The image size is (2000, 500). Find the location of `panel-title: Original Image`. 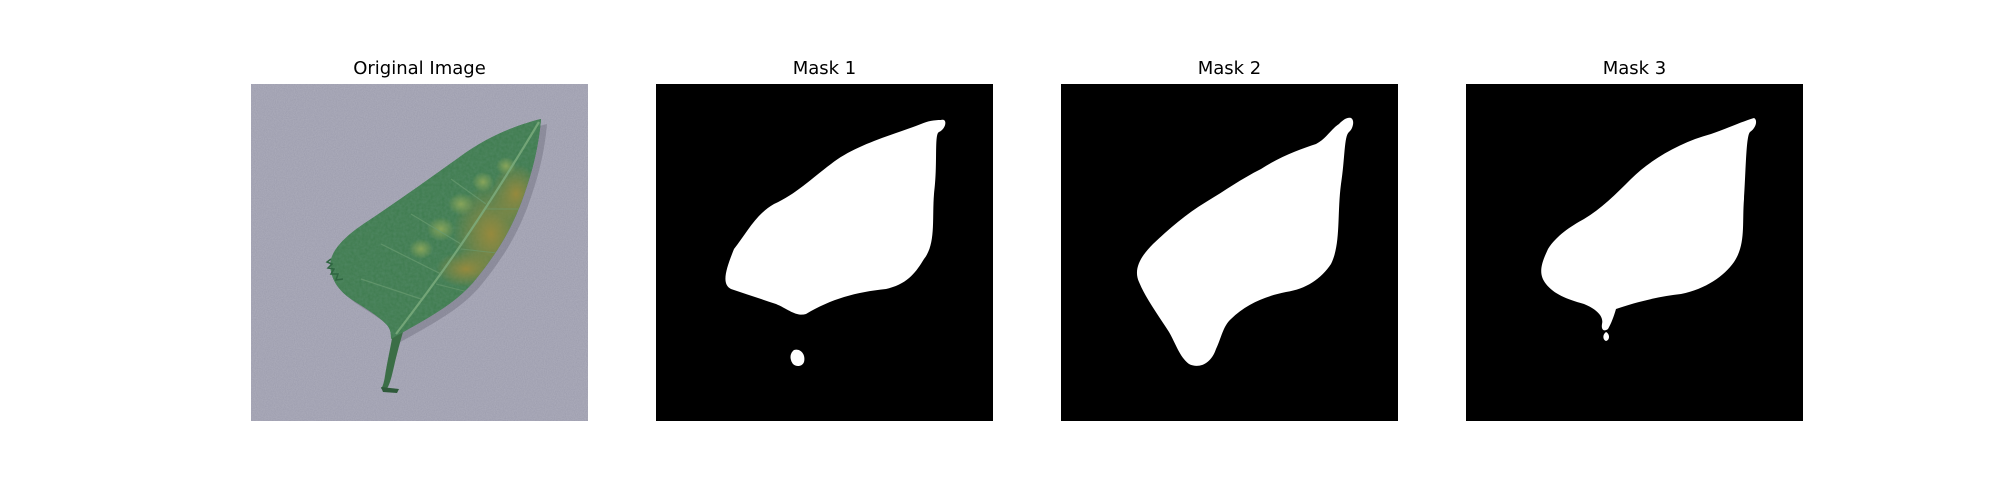

panel-title: Original Image is located at coordinates (419, 68).